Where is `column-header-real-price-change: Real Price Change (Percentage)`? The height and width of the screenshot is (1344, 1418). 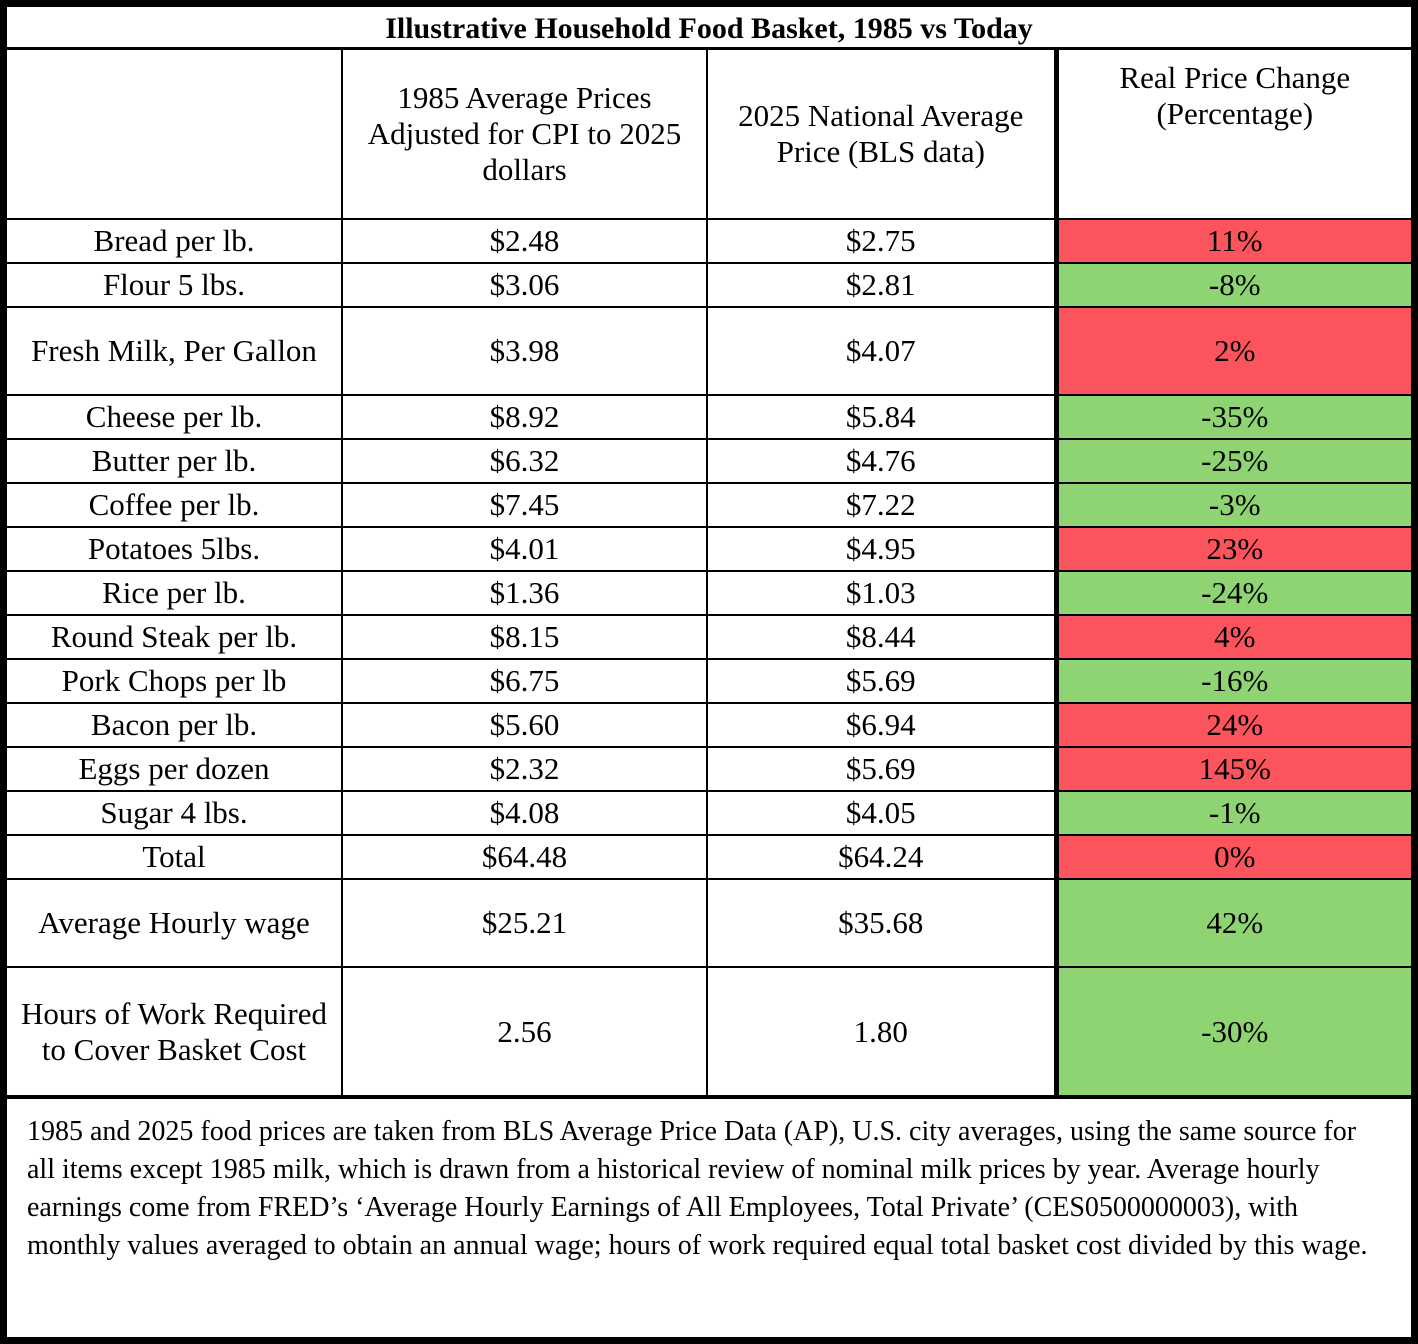 column-header-real-price-change: Real Price Change (Percentage) is located at coordinates (1232, 135).